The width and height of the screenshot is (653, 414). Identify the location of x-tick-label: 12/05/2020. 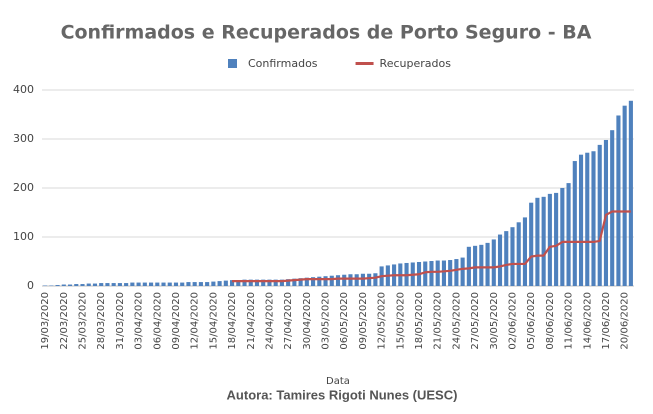
(382, 321).